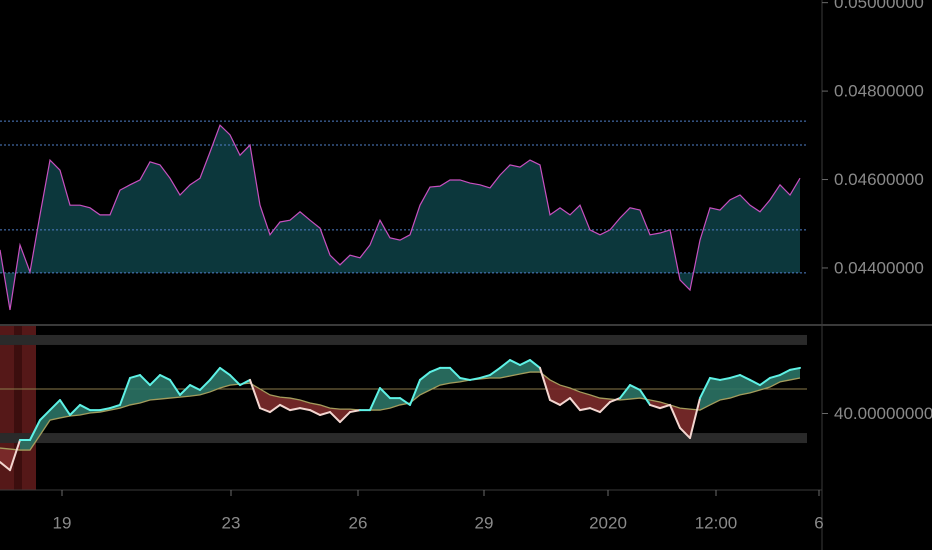  What do you see at coordinates (879, 179) in the screenshot?
I see `y-tick-label: 0.04600000` at bounding box center [879, 179].